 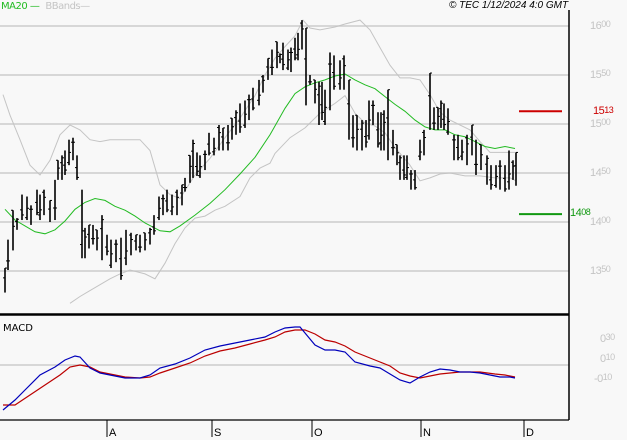 What do you see at coordinates (600, 25) in the screenshot?
I see `price-label: 1600` at bounding box center [600, 25].